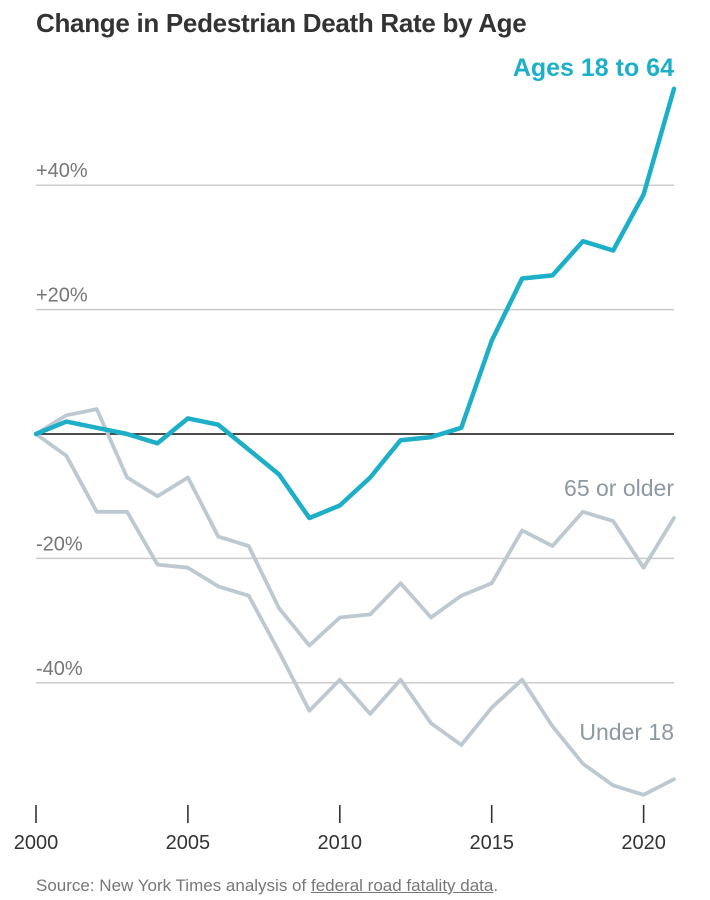 The image size is (710, 900). Describe the element at coordinates (62, 296) in the screenshot. I see `y-tick-label: +20%` at that location.